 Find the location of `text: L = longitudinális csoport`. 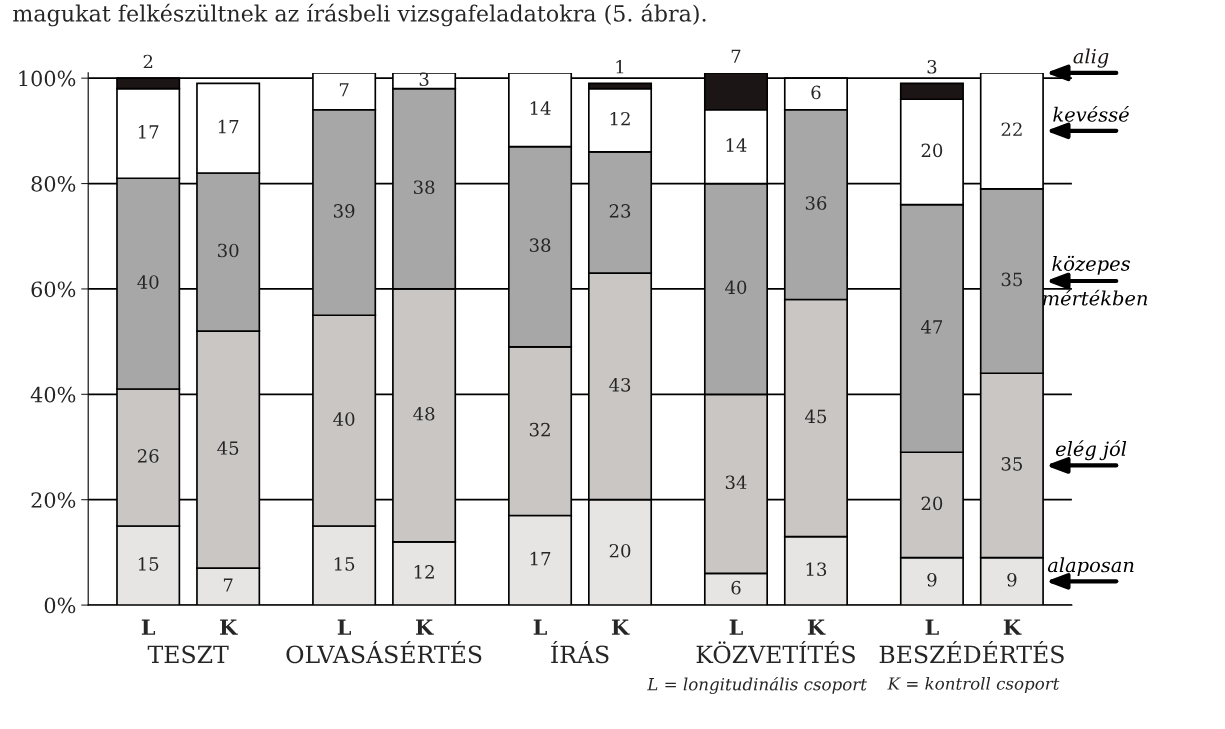

text: L = longitudinális csoport is located at coordinates (757, 685).